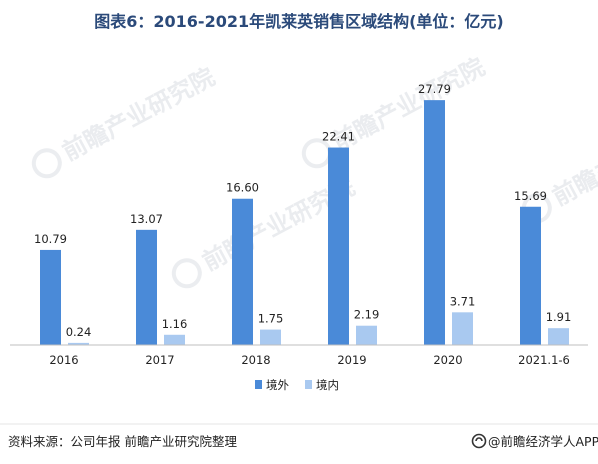  I want to click on data-label-domestic-2: 1.75, so click(271, 319).